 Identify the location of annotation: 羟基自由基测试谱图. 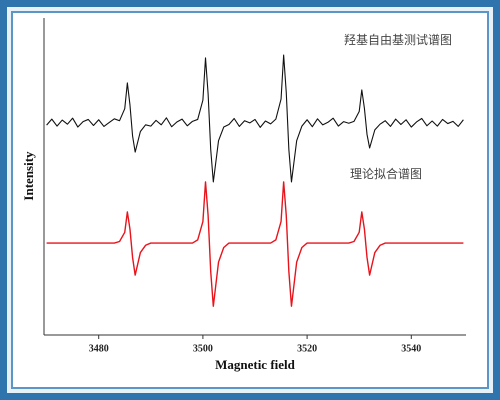
(398, 39).